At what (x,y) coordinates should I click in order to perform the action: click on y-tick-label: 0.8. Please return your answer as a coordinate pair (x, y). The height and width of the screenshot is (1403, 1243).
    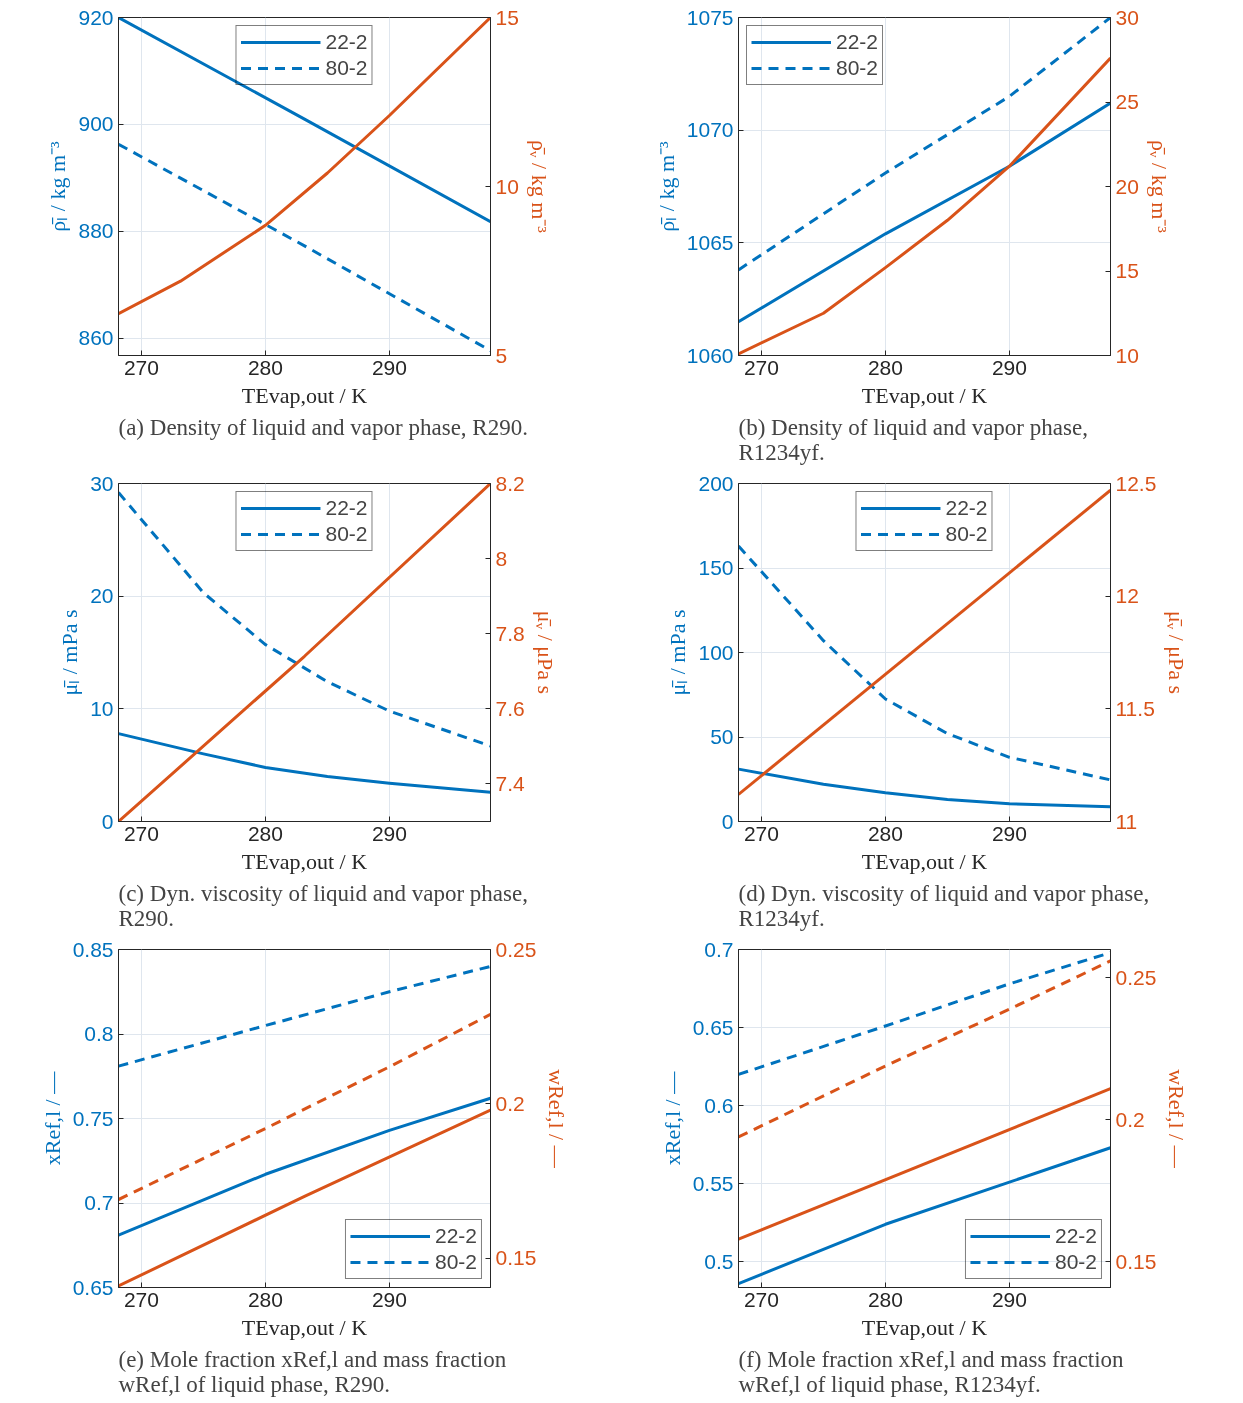
    Looking at the image, I should click on (99, 1033).